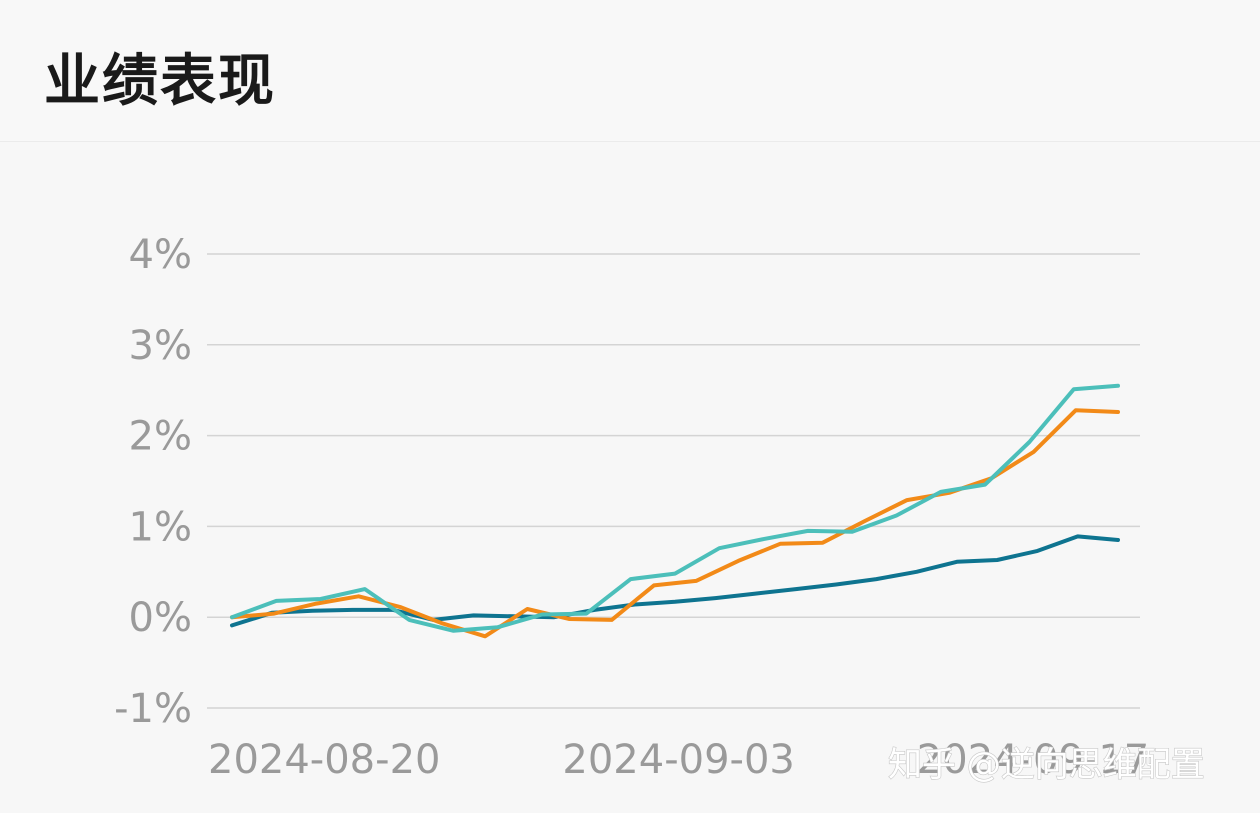 Image resolution: width=1260 pixels, height=813 pixels. I want to click on y-tick-label: 0%, so click(160, 618).